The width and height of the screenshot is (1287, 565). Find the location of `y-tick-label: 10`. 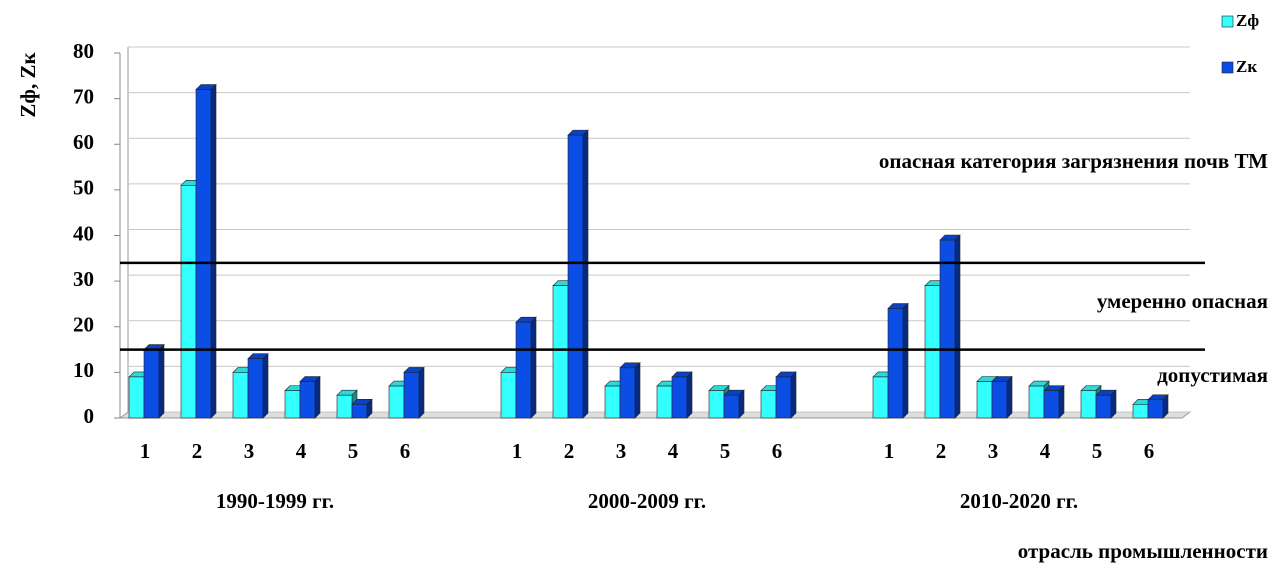

y-tick-label: 10 is located at coordinates (83, 370).